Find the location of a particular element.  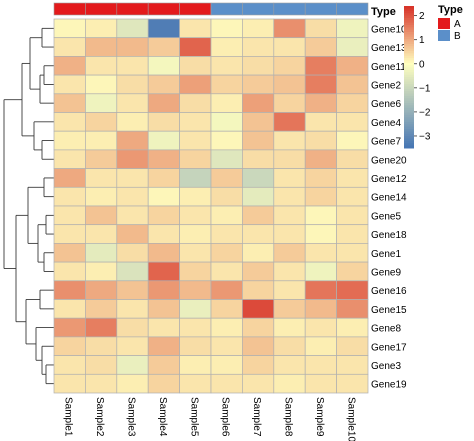

annotation-title: Type is located at coordinates (383, 12).